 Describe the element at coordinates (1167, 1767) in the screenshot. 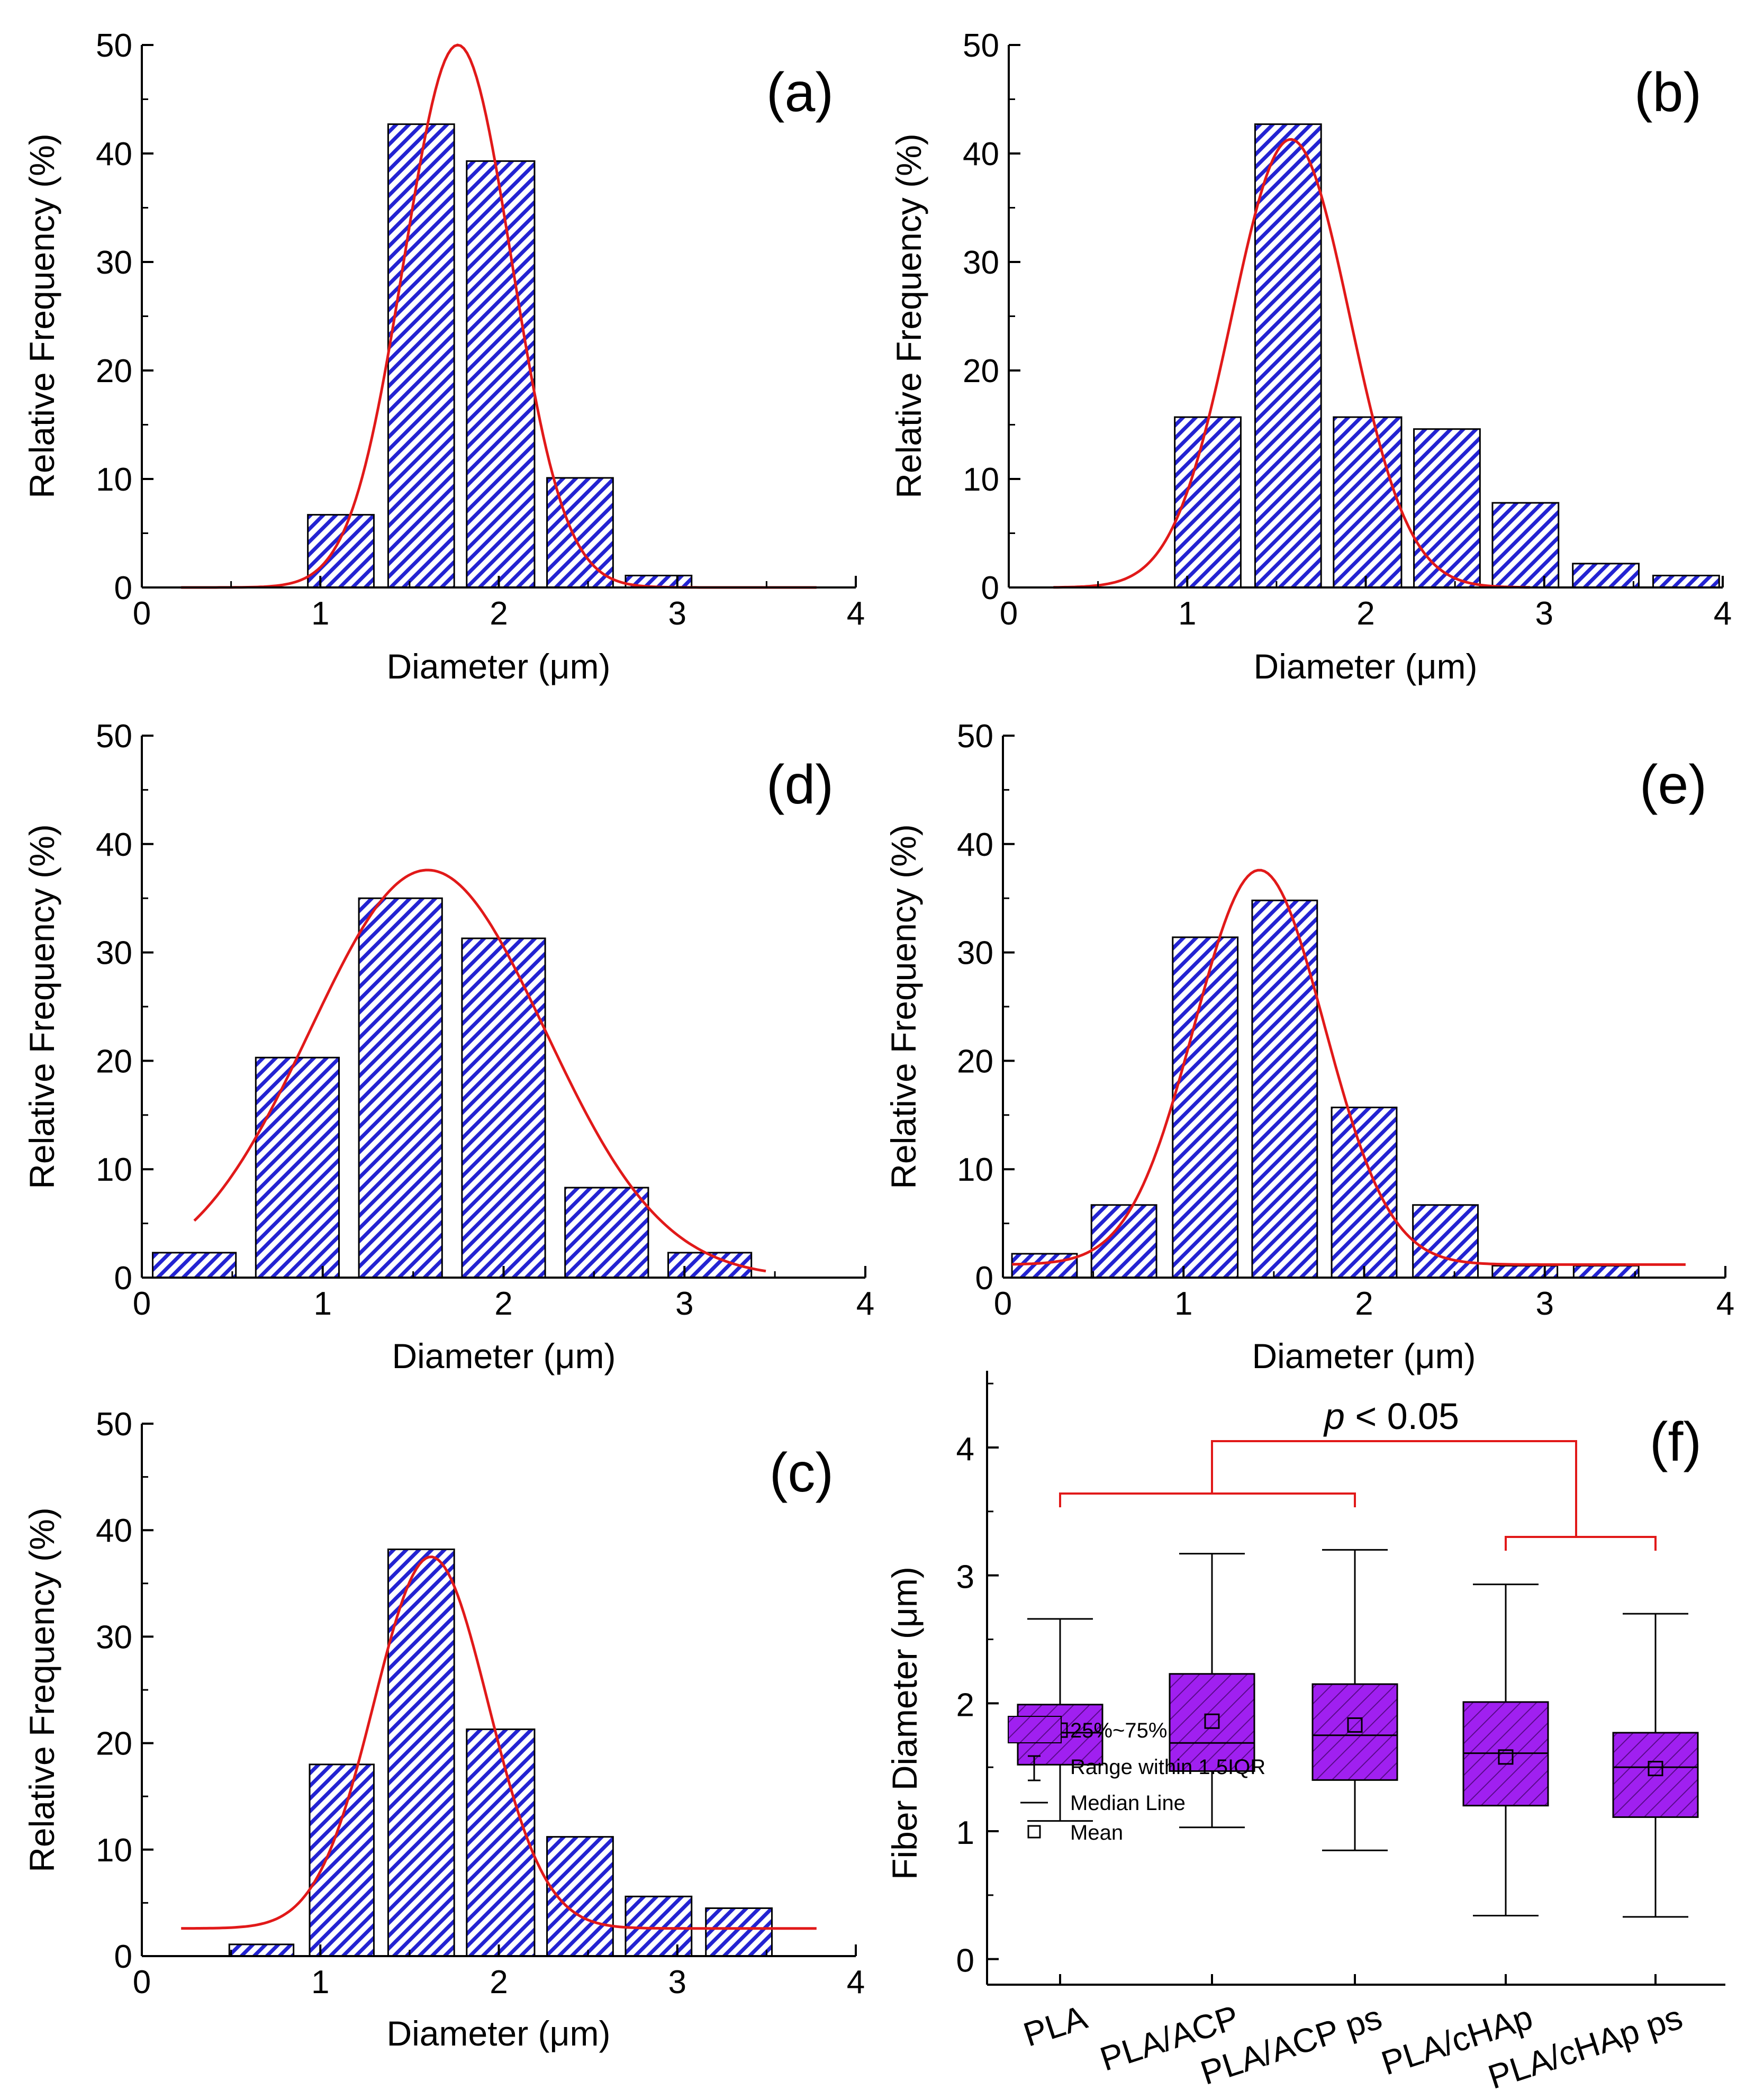

I see `legend-label-range: Range within 1.5IQR` at that location.